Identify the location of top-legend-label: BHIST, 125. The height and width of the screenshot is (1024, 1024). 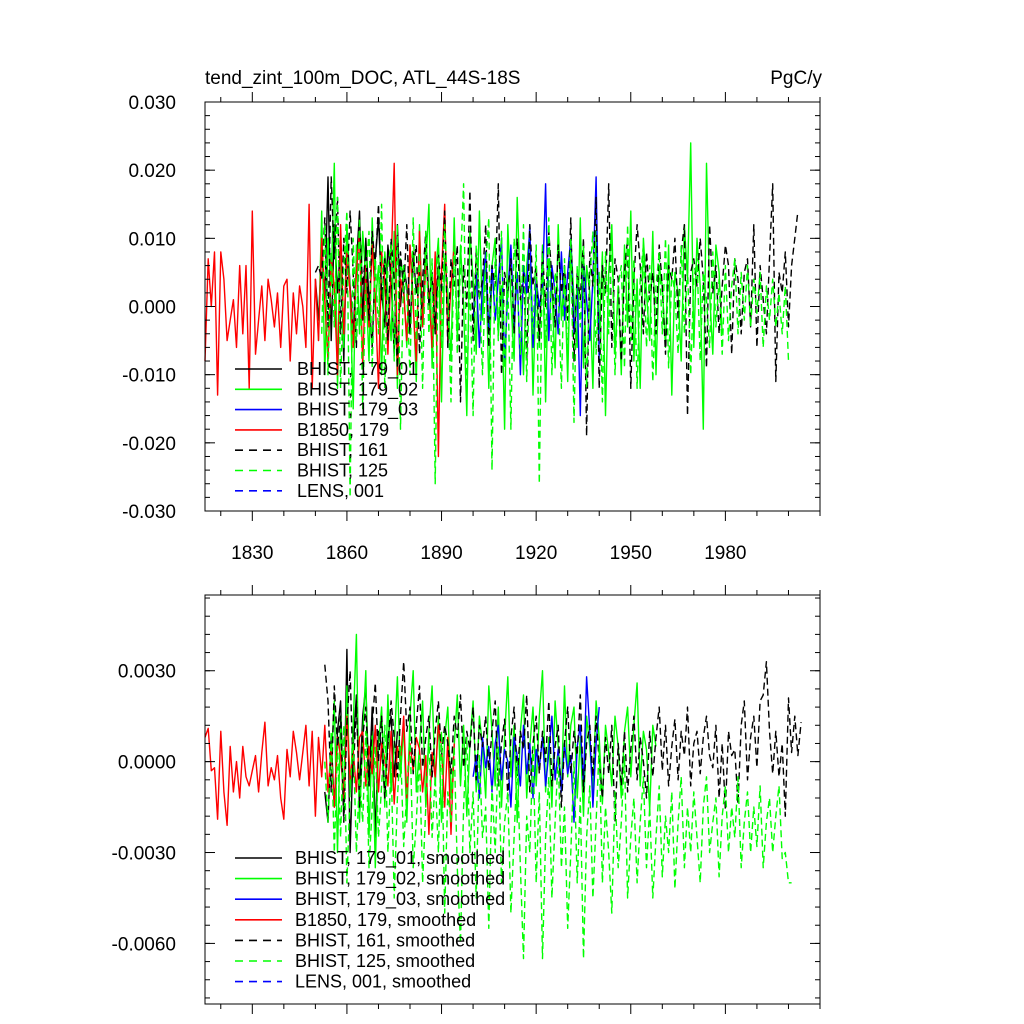
(342, 471).